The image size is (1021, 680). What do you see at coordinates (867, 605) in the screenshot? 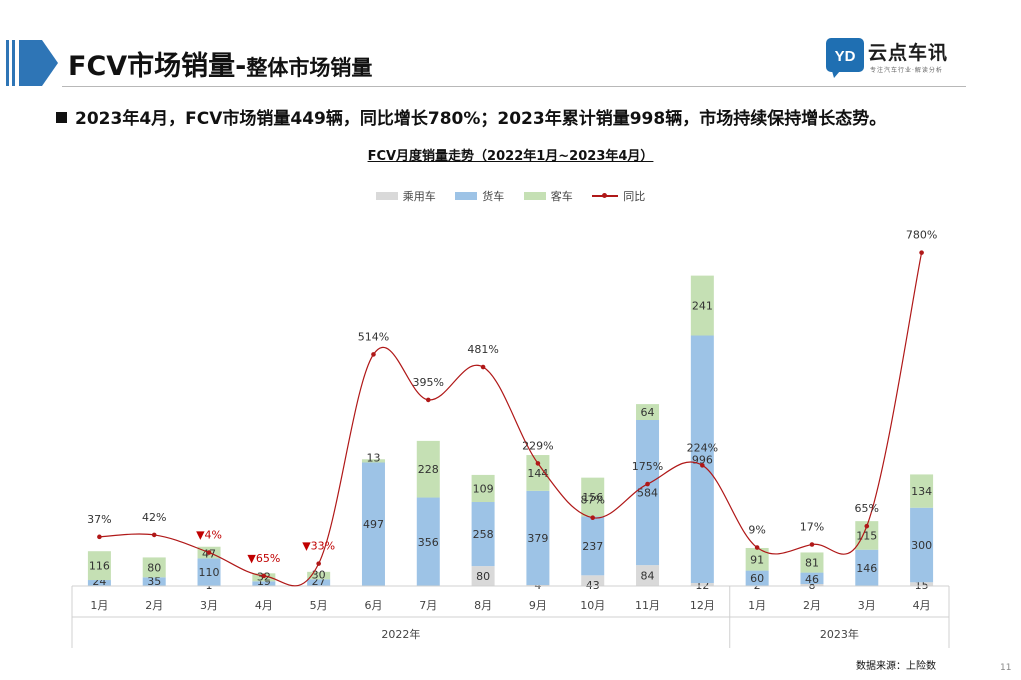
I see `category-label-14: 3月` at bounding box center [867, 605].